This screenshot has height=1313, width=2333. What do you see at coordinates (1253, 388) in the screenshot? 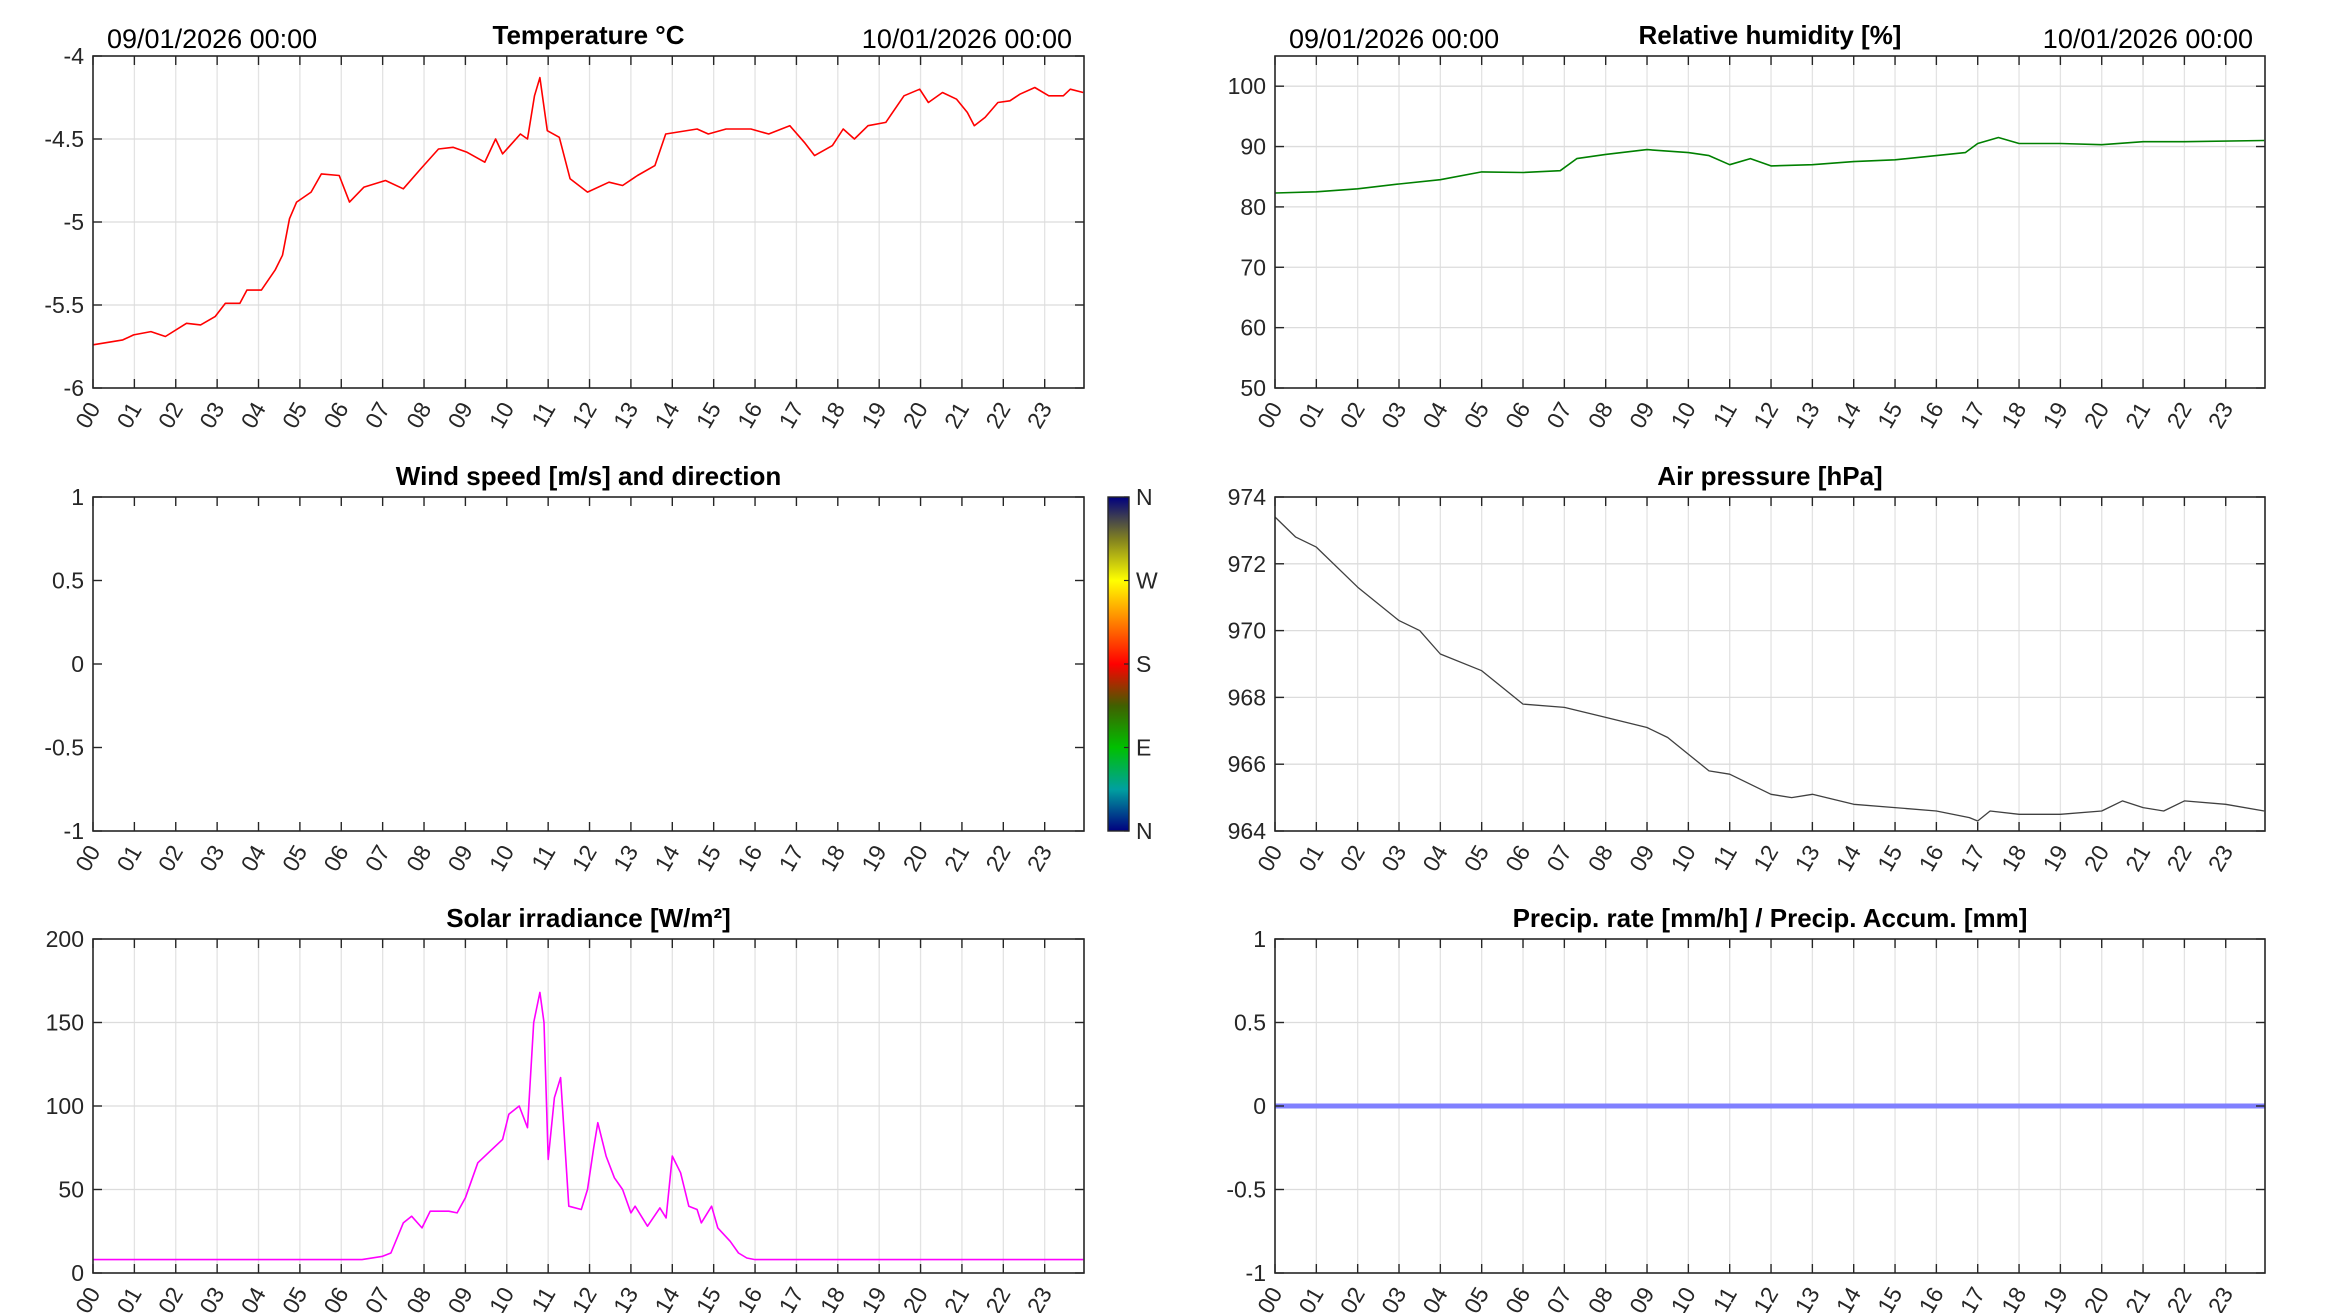
I see `y-tick-label: 50` at bounding box center [1253, 388].